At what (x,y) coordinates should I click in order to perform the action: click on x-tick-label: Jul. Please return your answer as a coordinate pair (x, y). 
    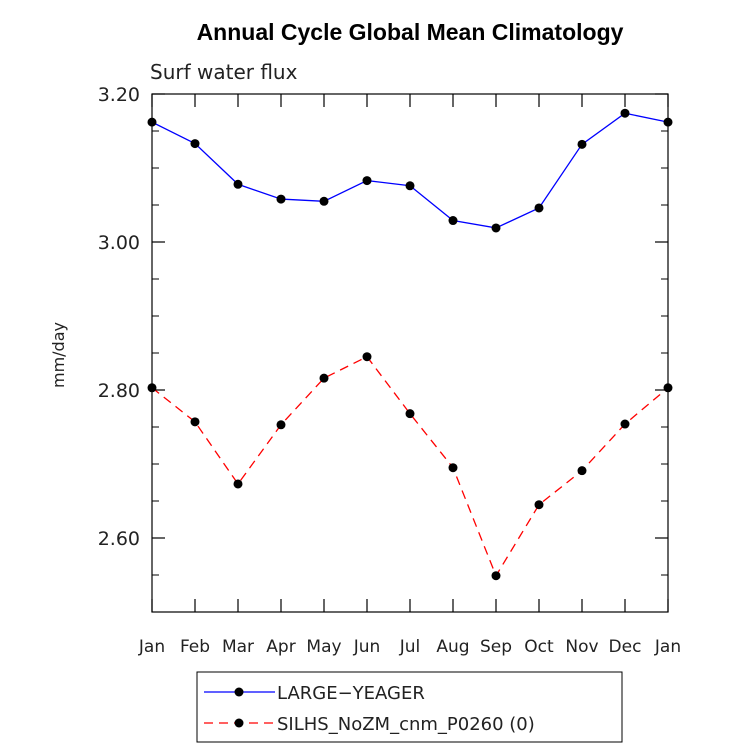
    Looking at the image, I should click on (410, 647).